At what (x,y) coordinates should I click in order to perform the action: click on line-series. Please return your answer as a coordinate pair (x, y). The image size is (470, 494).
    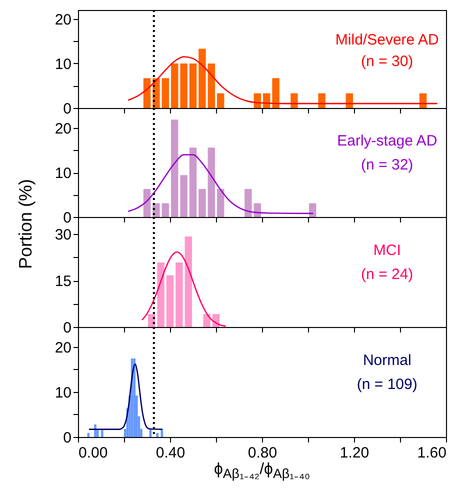
    Looking at the image, I should click on (184, 289).